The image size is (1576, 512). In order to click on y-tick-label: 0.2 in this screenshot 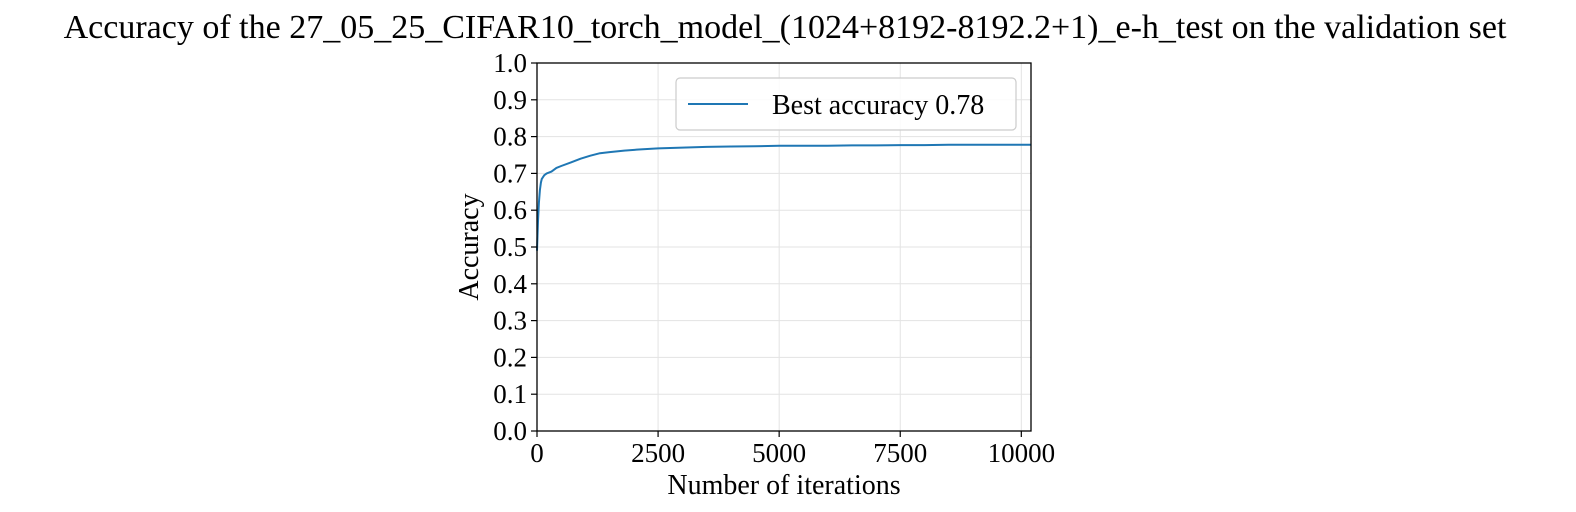, I will do `click(510, 357)`.